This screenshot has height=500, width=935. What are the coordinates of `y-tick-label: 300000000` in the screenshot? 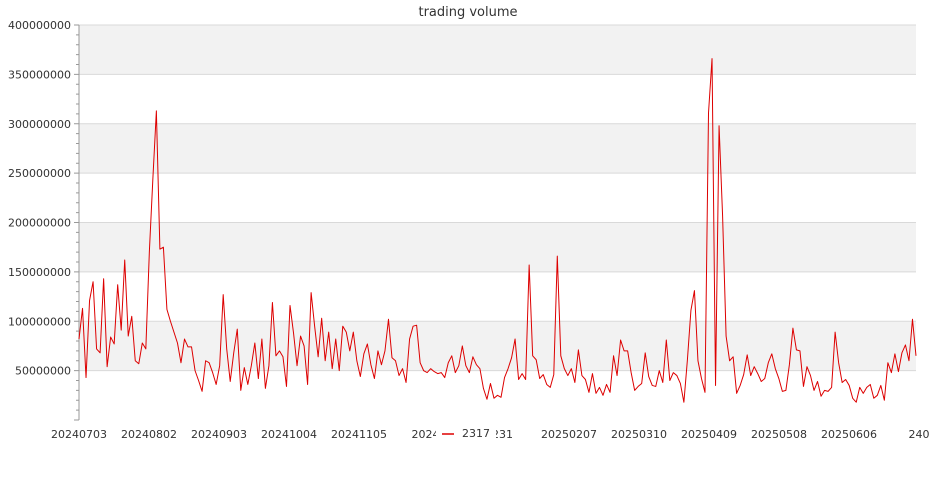 It's located at (39, 124).